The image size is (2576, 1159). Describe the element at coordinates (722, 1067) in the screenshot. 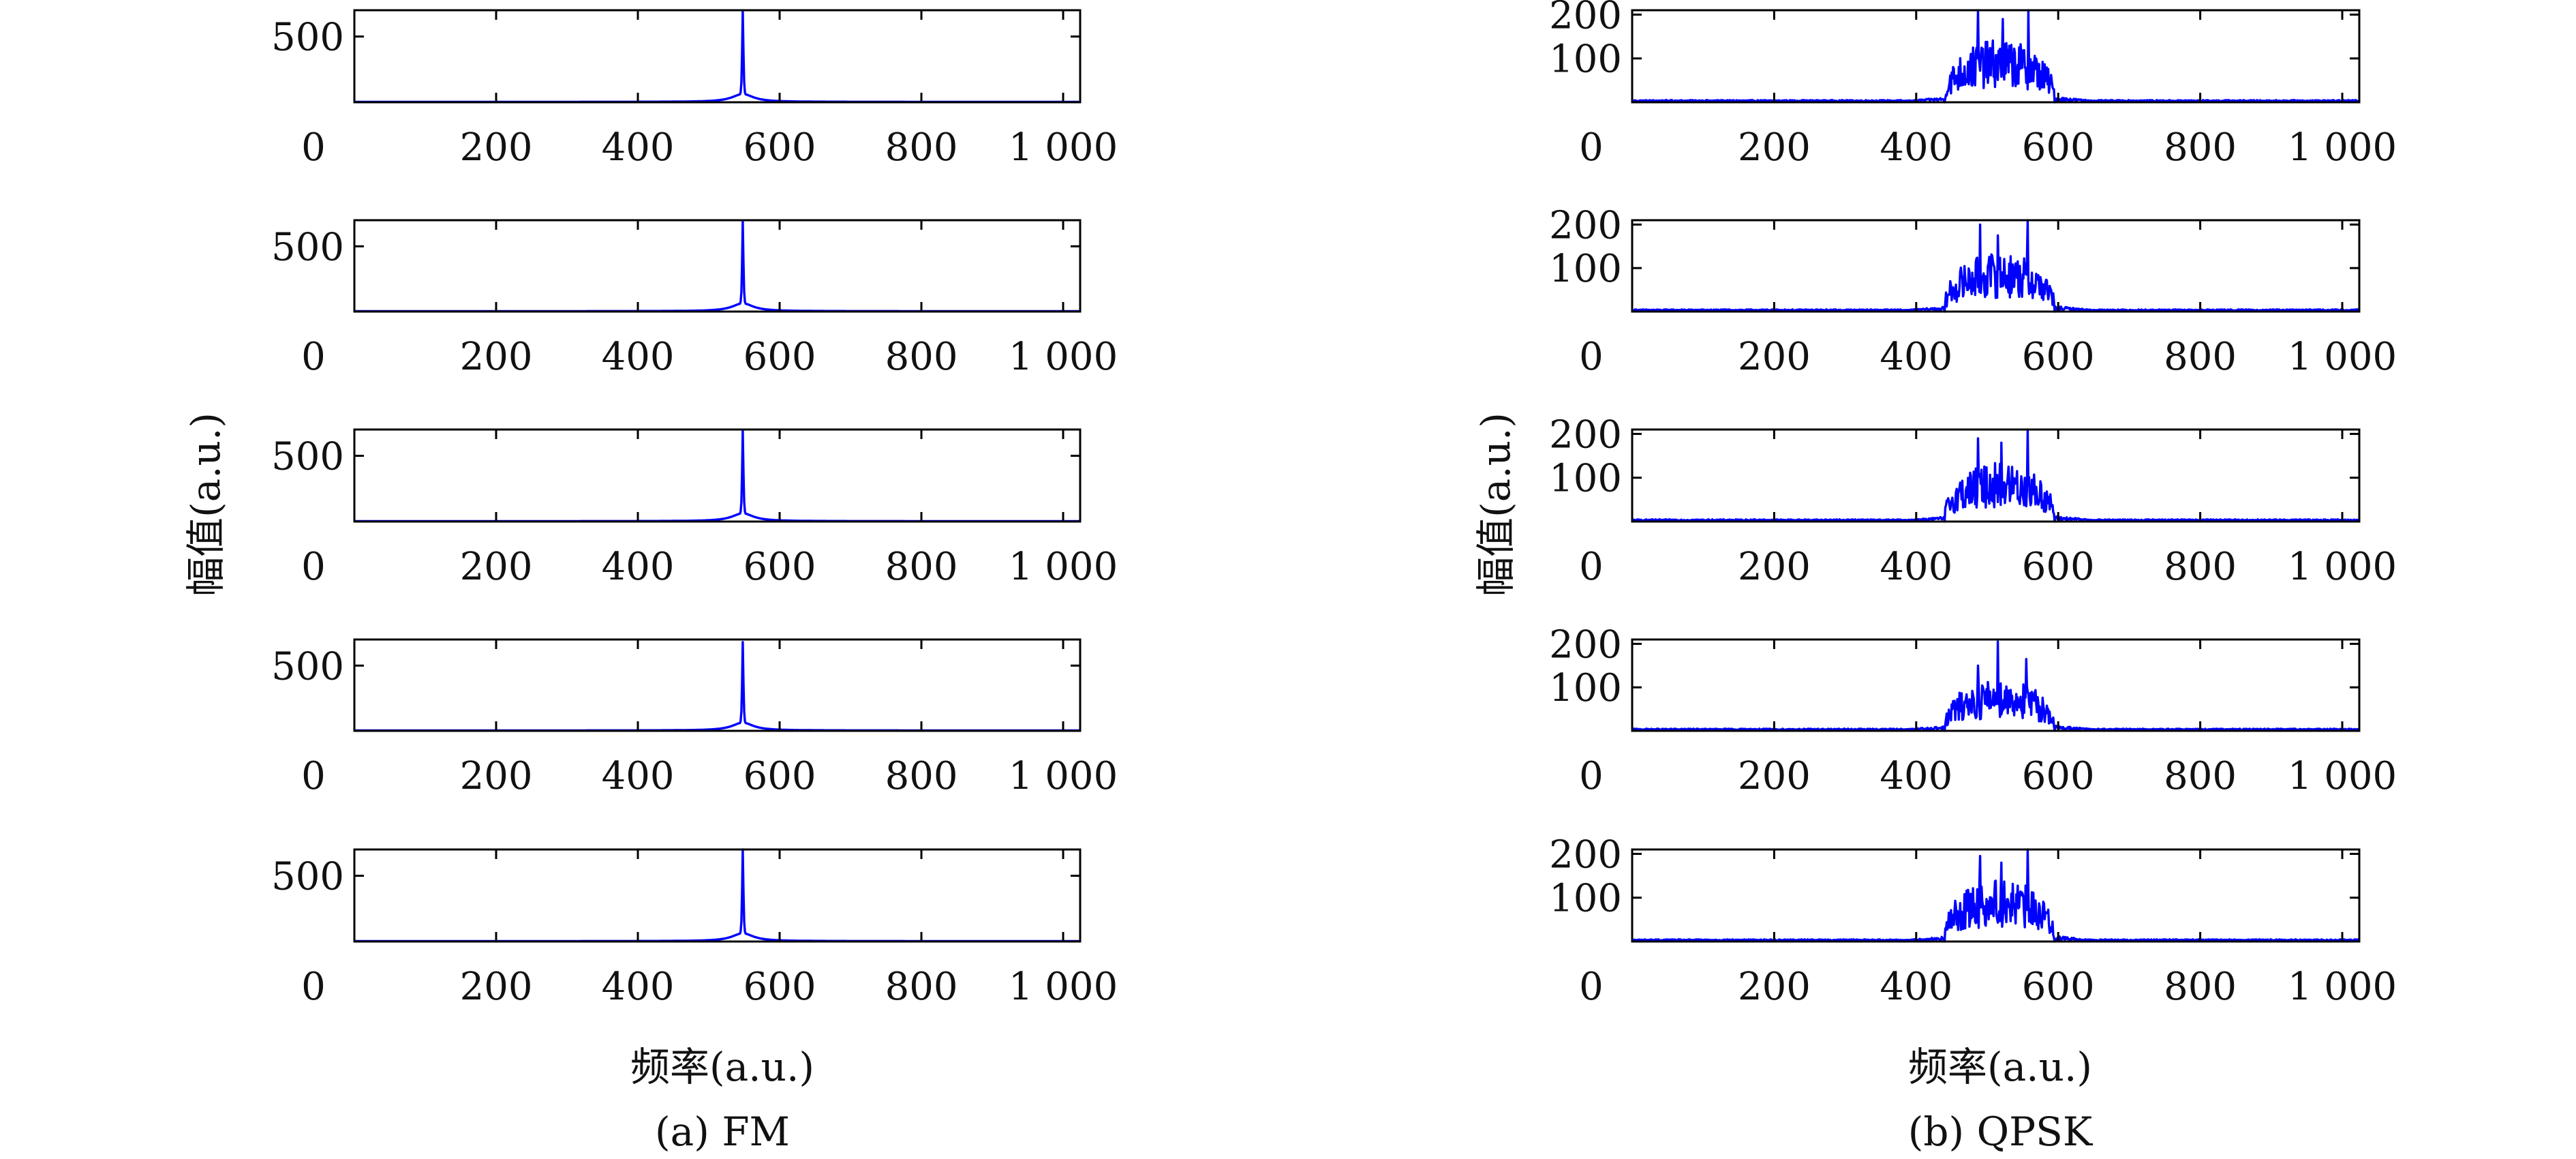

I see `left-x-axis-title: 频率(a.u.)` at that location.